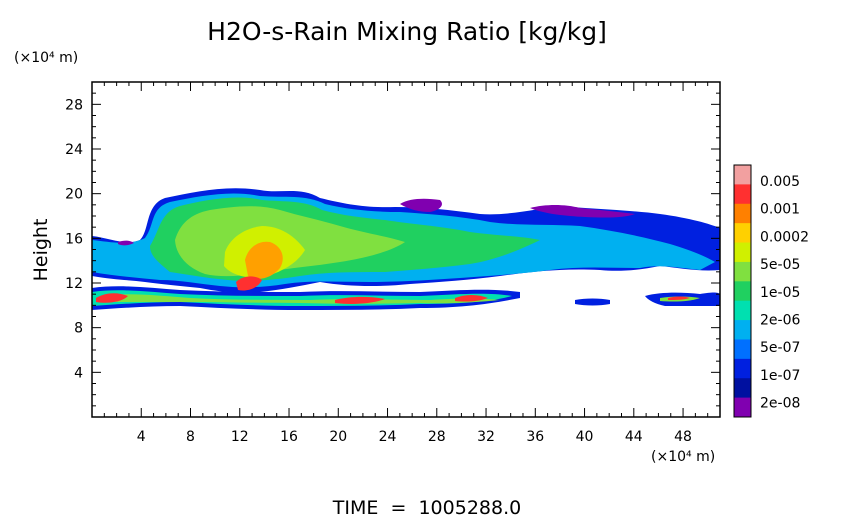 The width and height of the screenshot is (854, 519). Describe the element at coordinates (338, 437) in the screenshot. I see `x-tick-label: 20` at that location.